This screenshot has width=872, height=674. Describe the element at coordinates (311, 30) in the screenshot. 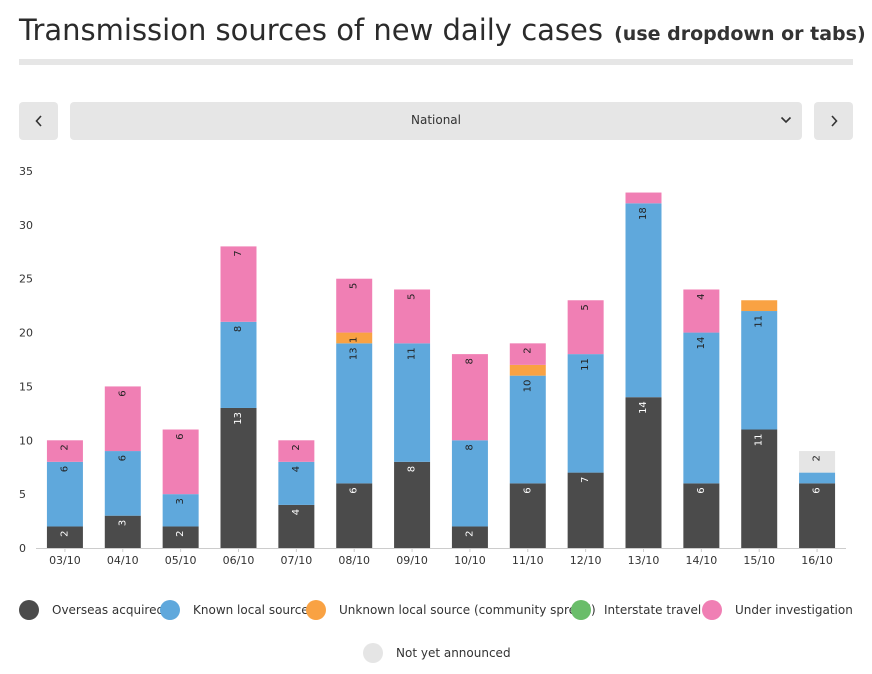

I see `title-main: Transmission sources of new daily cases` at that location.